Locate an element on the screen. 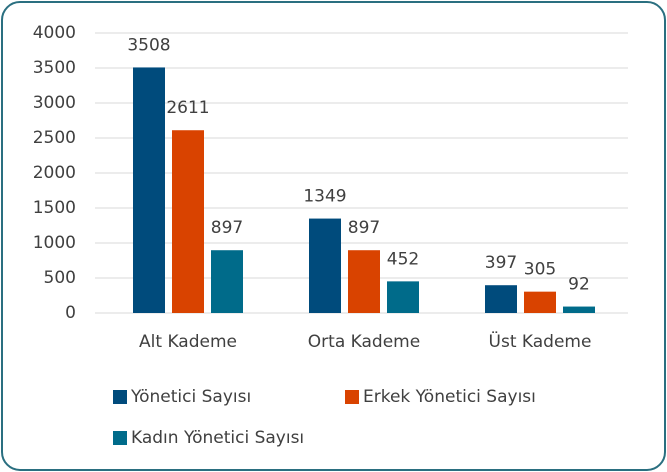 The height and width of the screenshot is (472, 667). x-tick-label: Üst Kademe is located at coordinates (540, 341).